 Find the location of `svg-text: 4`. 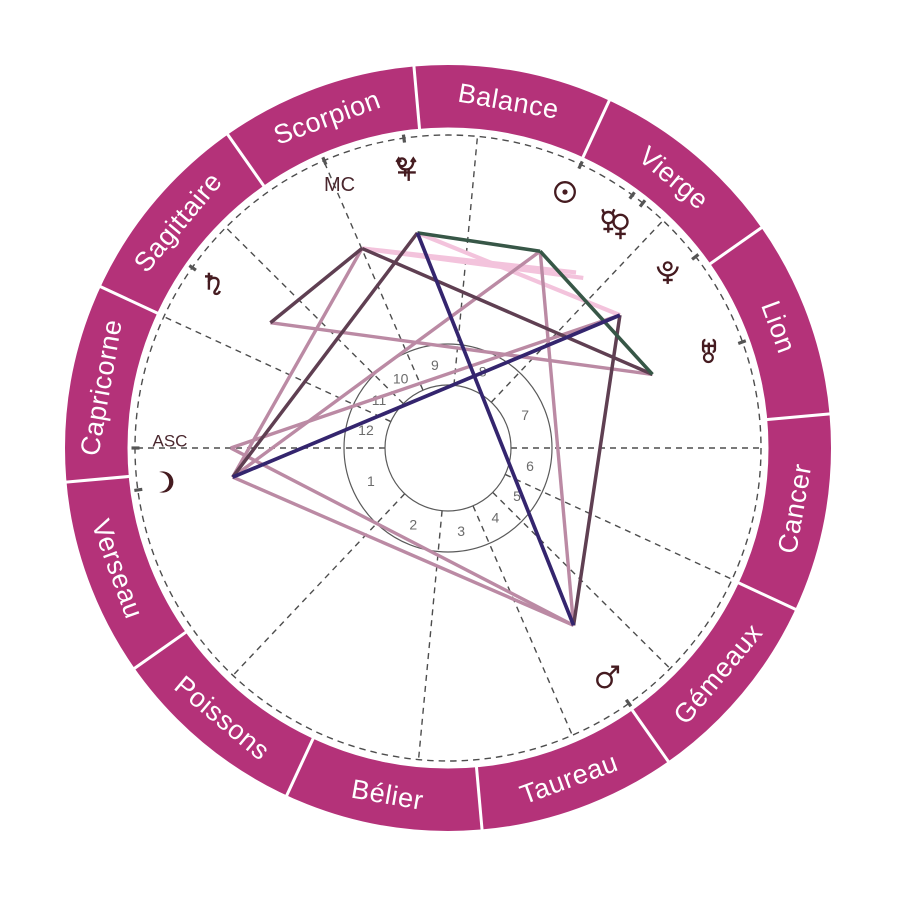

svg-text: 4 is located at coordinates (495, 517).